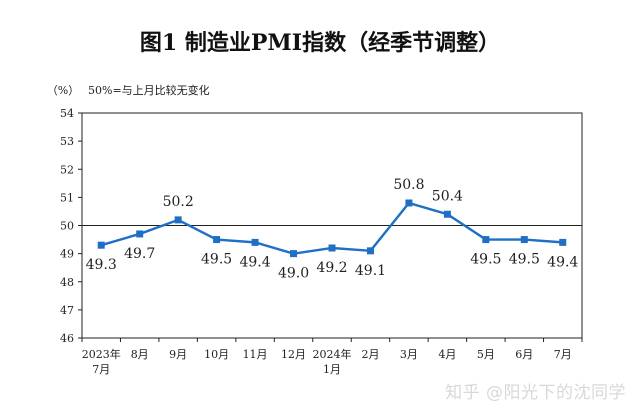  What do you see at coordinates (332, 354) in the screenshot?
I see `x-tick-label: 2024年` at bounding box center [332, 354].